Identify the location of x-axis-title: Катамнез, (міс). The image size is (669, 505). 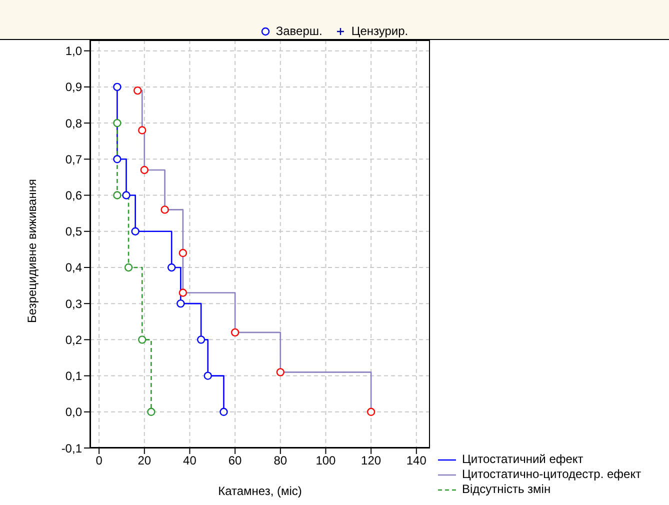
(260, 491).